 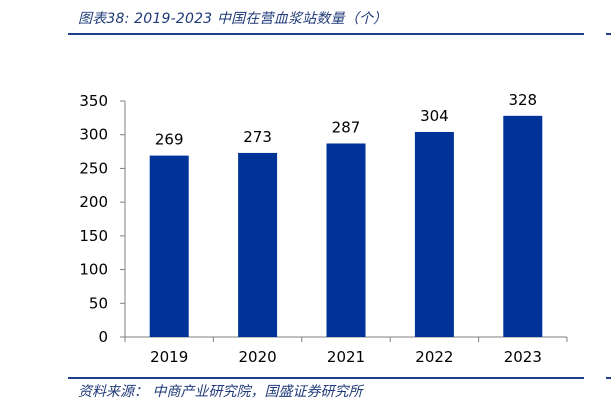 I want to click on data-label-2021: 287, so click(x=346, y=127).